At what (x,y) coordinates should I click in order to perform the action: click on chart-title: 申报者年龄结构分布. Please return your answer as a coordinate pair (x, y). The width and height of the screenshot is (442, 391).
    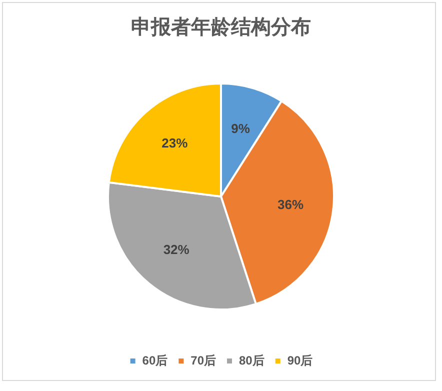
    Looking at the image, I should click on (221, 27).